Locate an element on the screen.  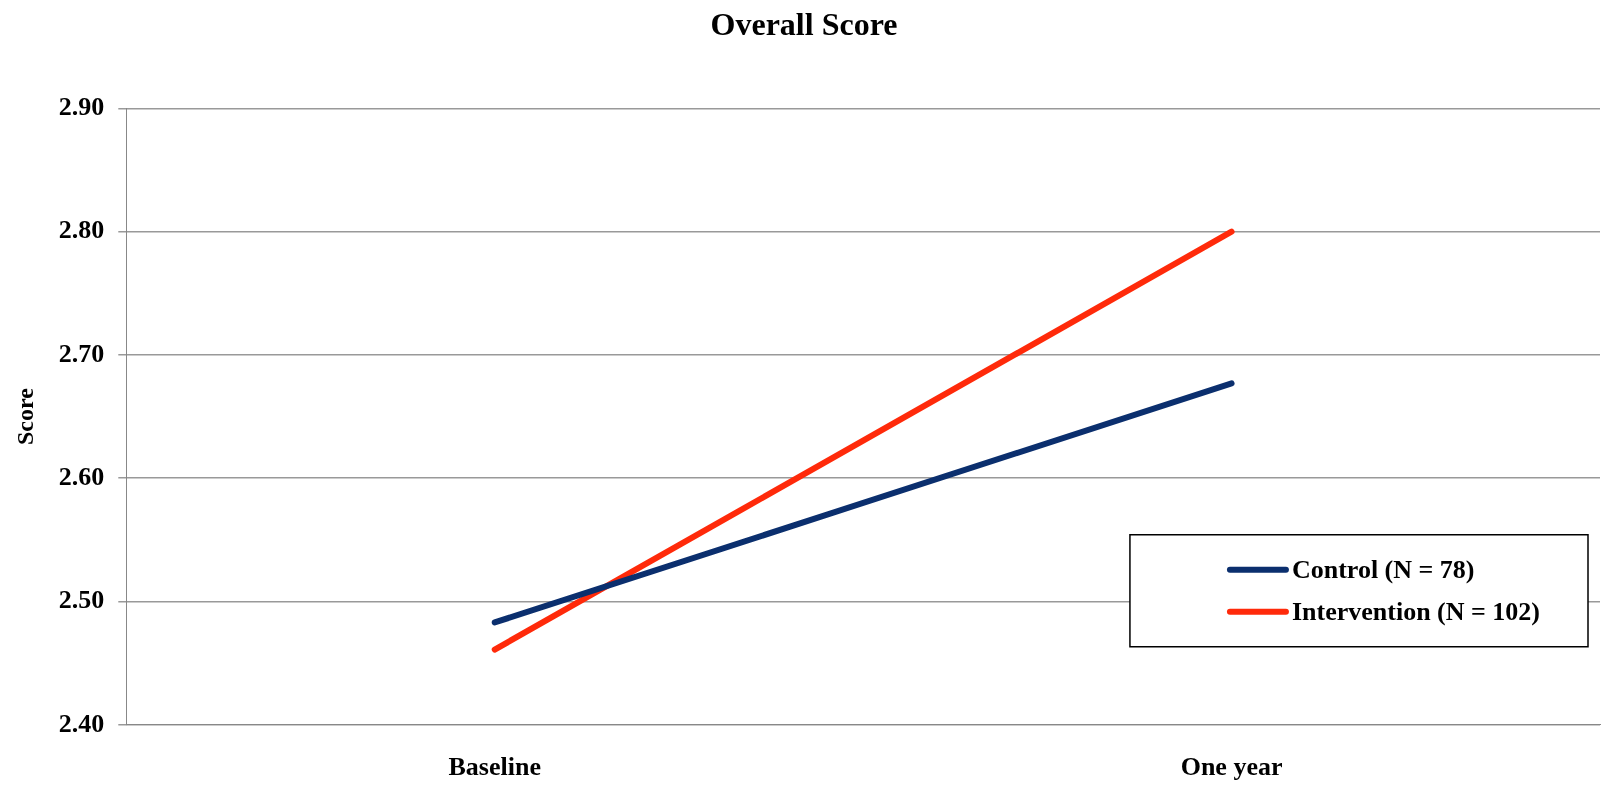
y-tick-label: 2.70 is located at coordinates (81, 353).